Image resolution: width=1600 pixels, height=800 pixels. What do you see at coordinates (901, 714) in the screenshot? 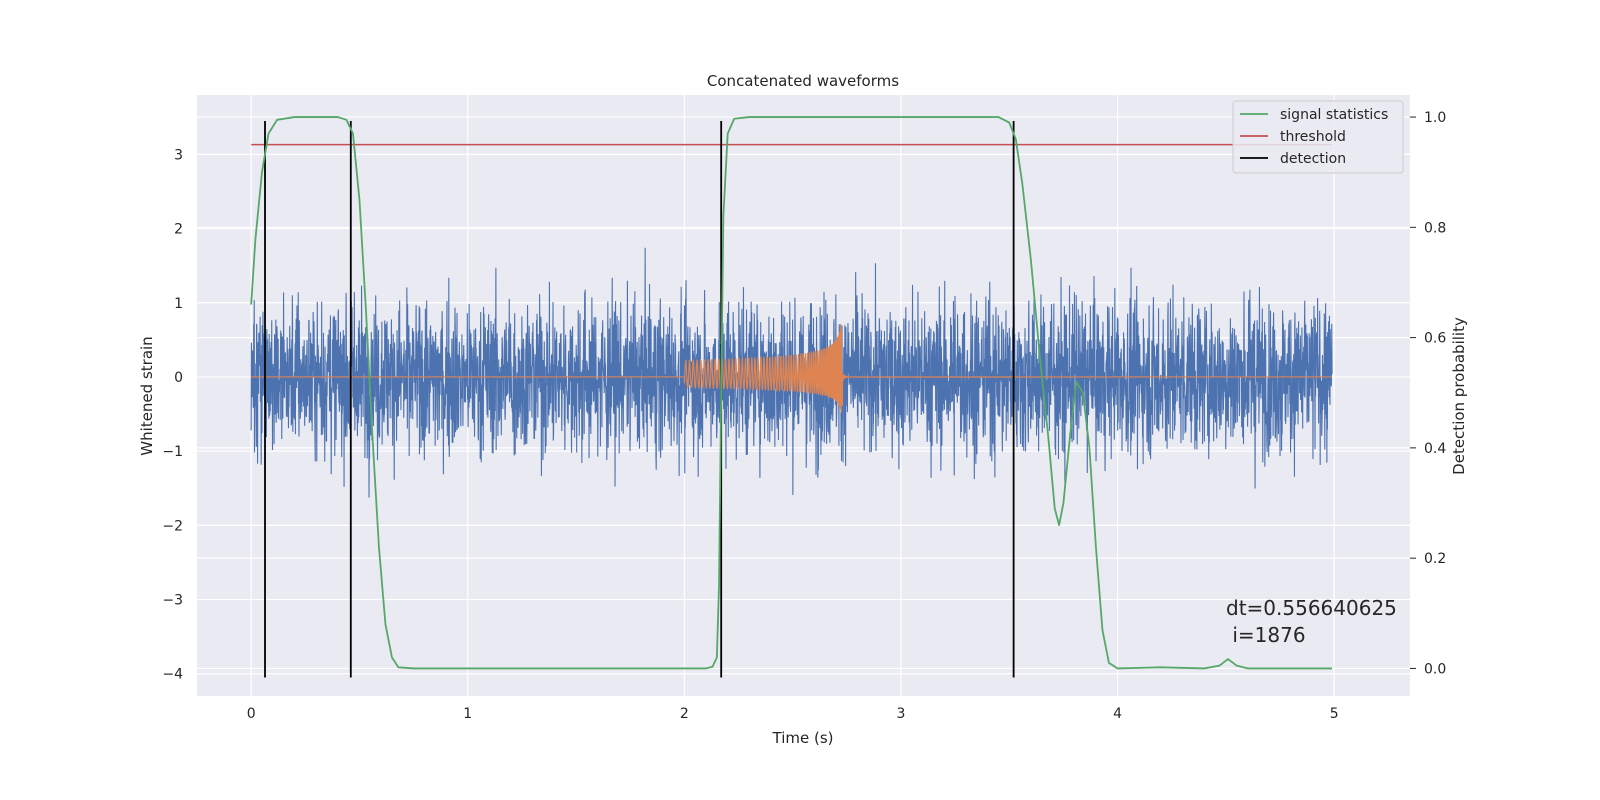
I see `x-tick-label: 3` at bounding box center [901, 714].